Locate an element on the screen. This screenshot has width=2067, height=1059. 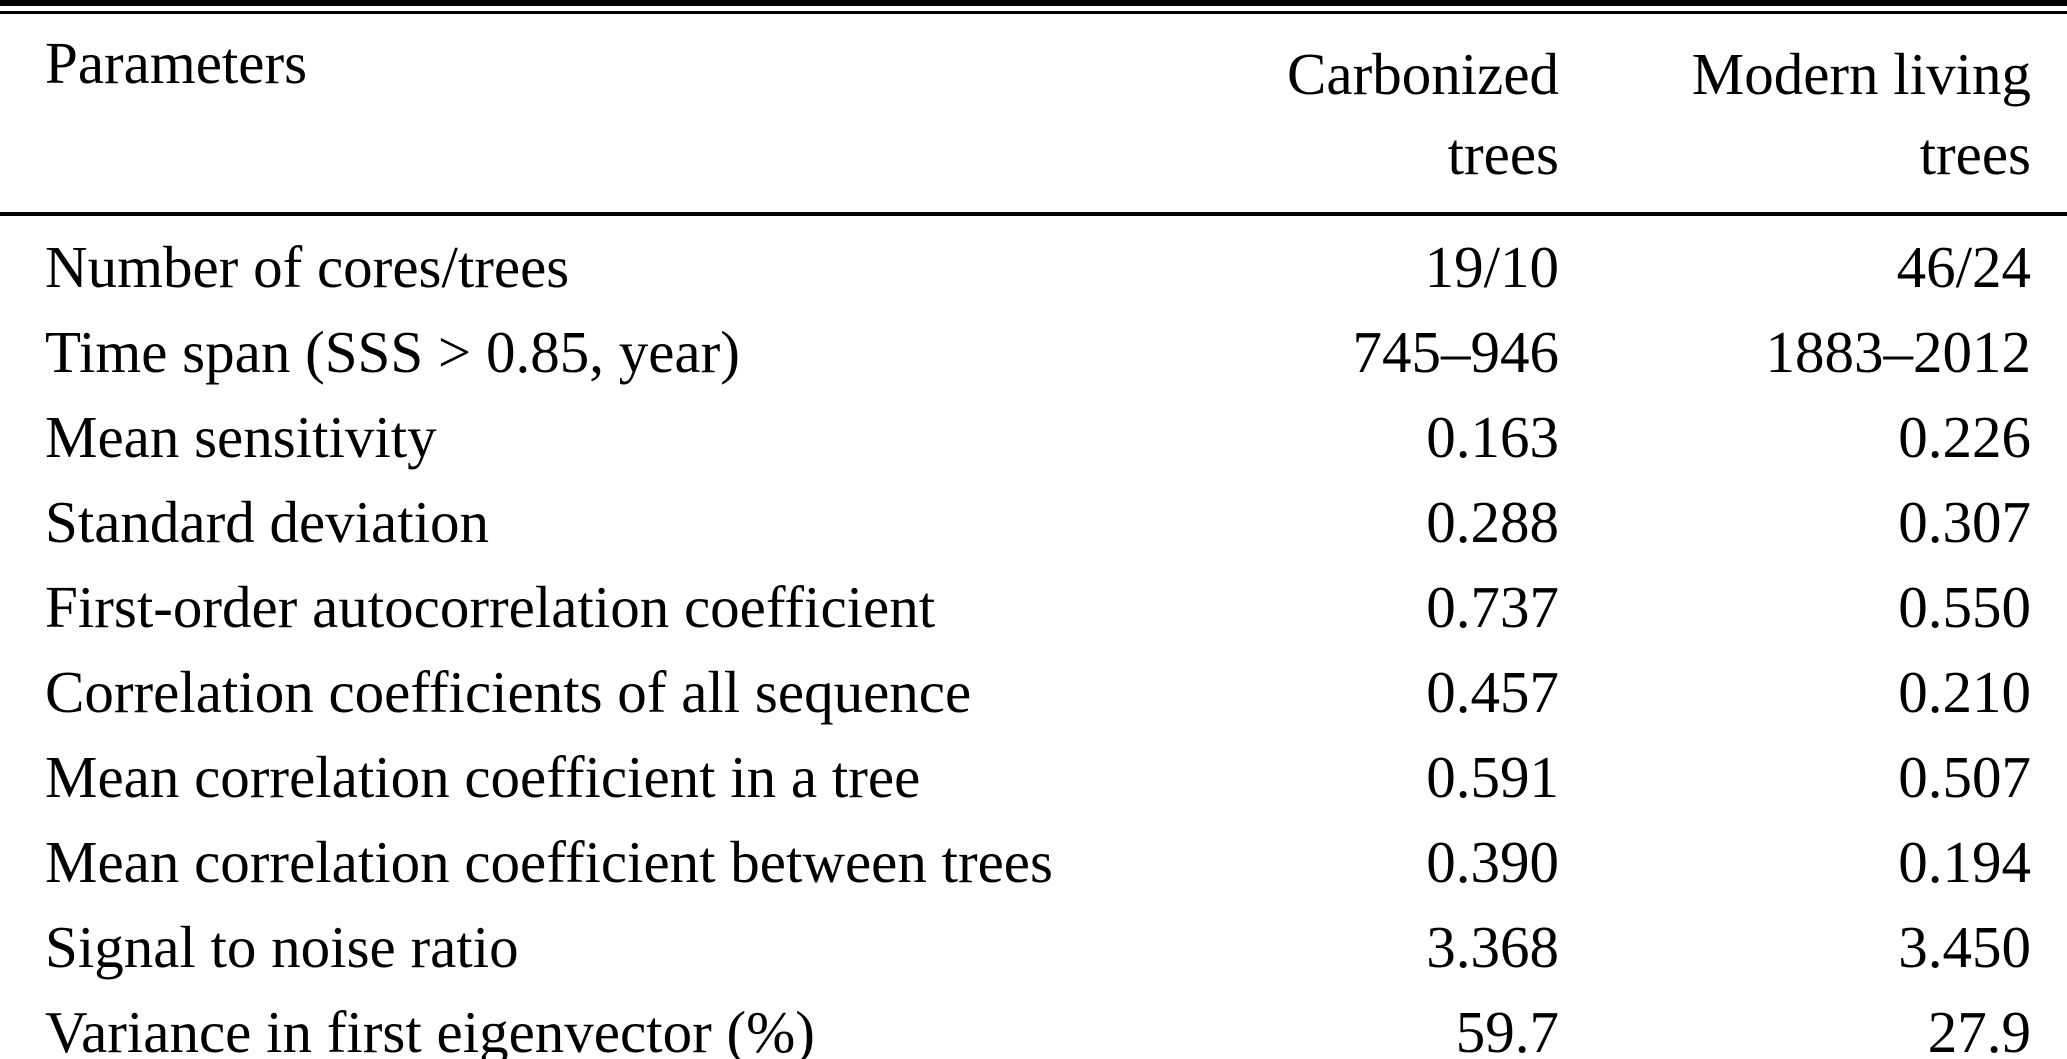
modern-value: 46/24 is located at coordinates (1963, 267).